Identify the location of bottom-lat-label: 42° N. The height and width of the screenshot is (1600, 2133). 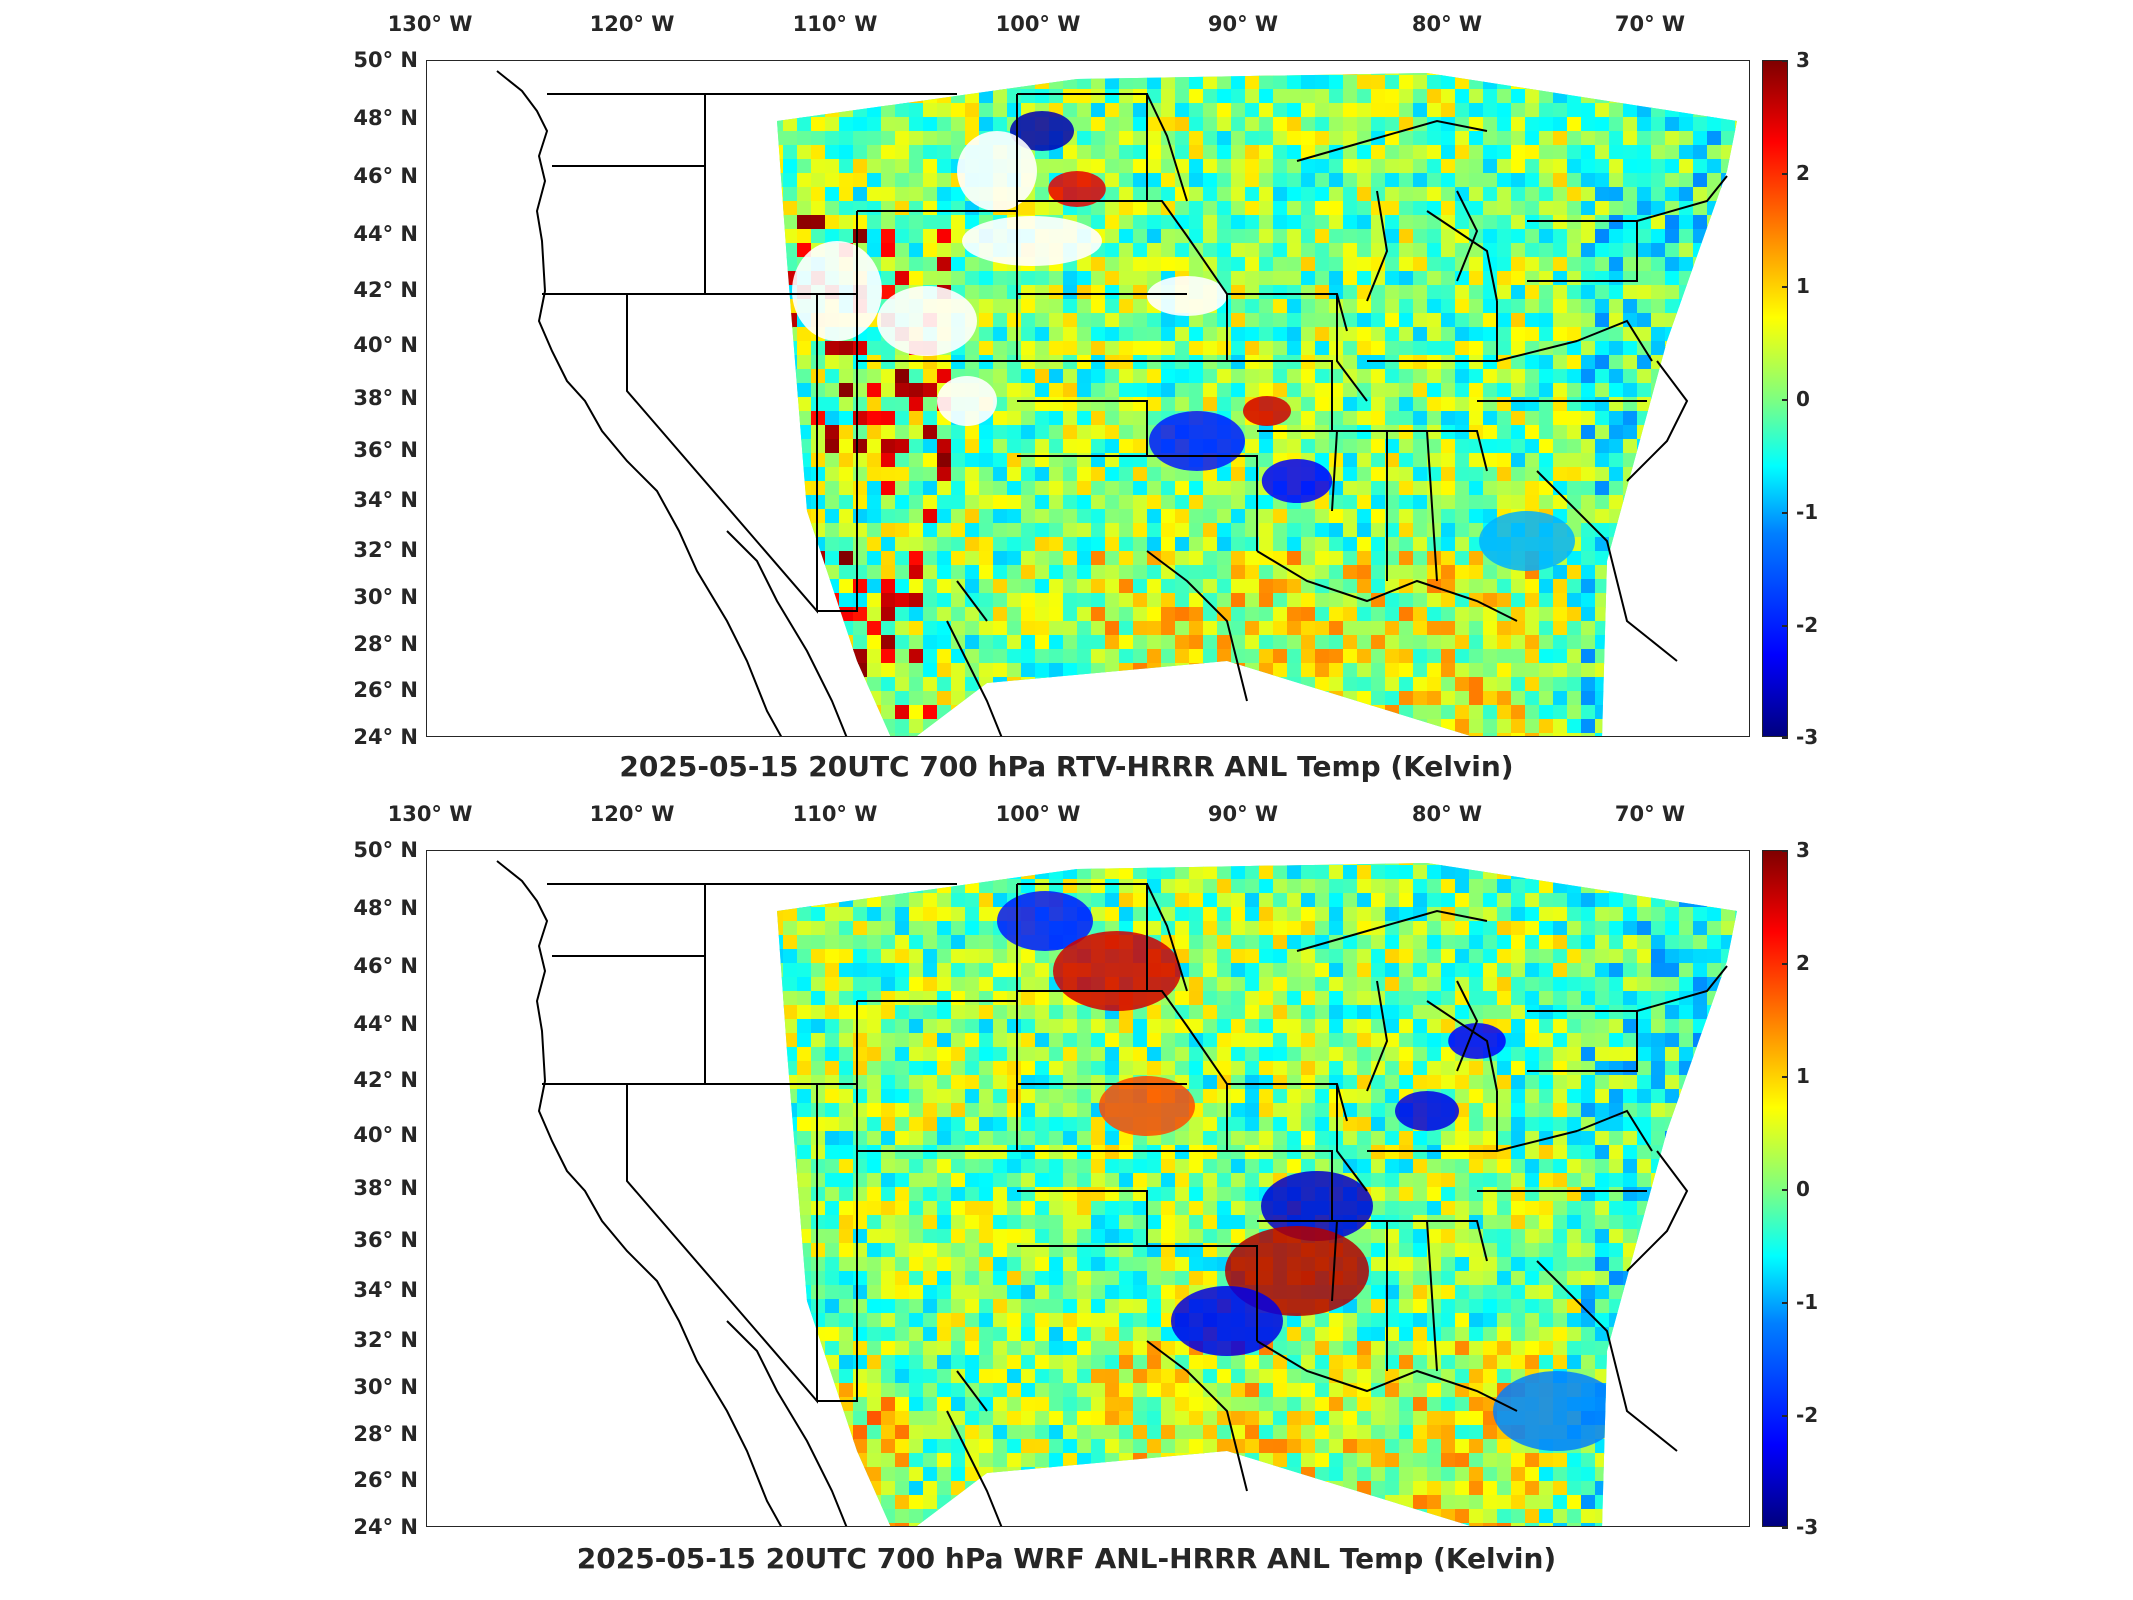
(385, 1080).